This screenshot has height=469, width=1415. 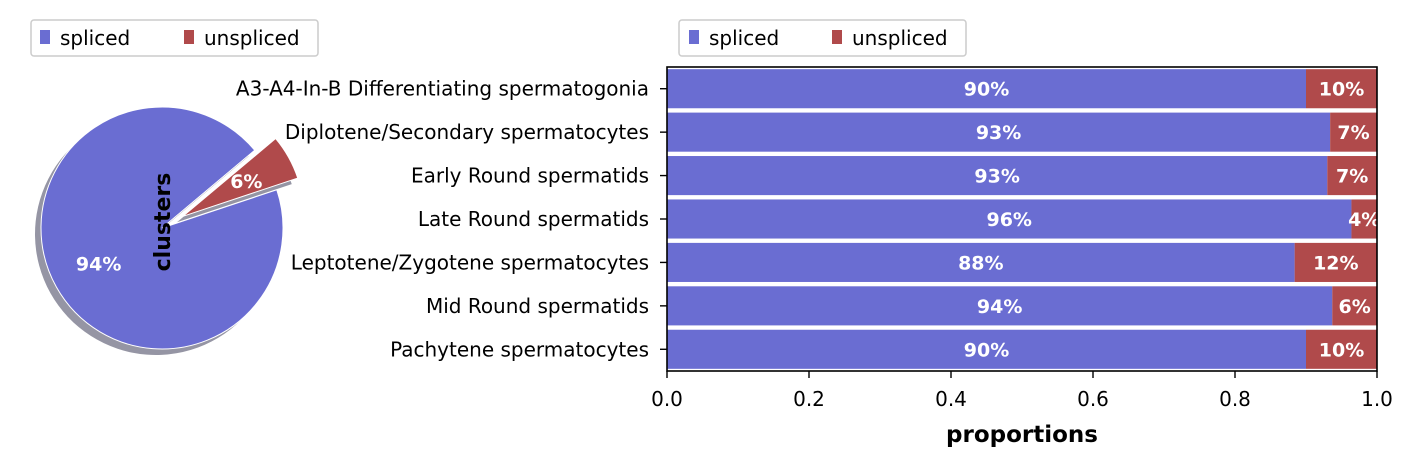 I want to click on bar-label-spliced: 96%, so click(x=1008, y=220).